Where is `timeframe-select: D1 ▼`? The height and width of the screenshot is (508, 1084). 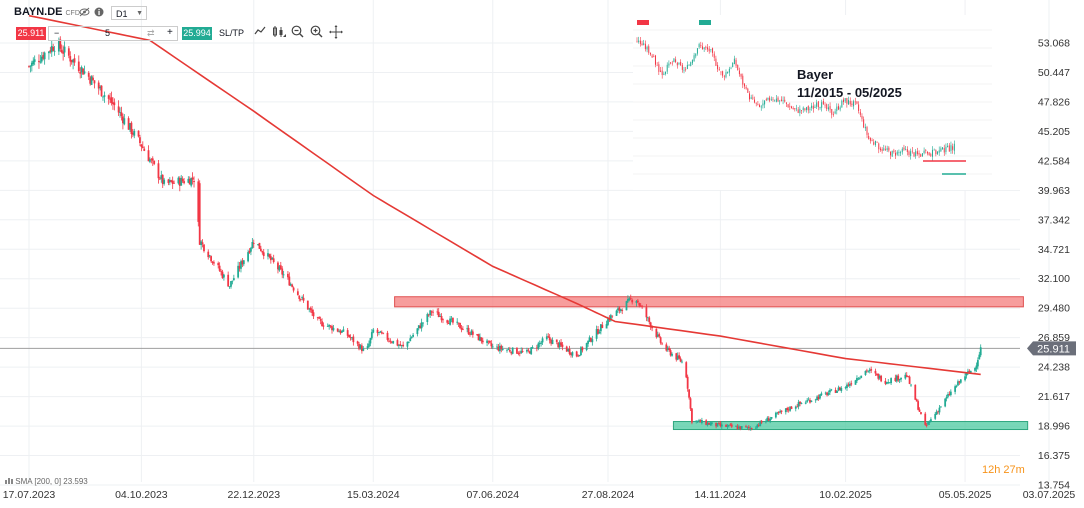 timeframe-select: D1 ▼ is located at coordinates (129, 13).